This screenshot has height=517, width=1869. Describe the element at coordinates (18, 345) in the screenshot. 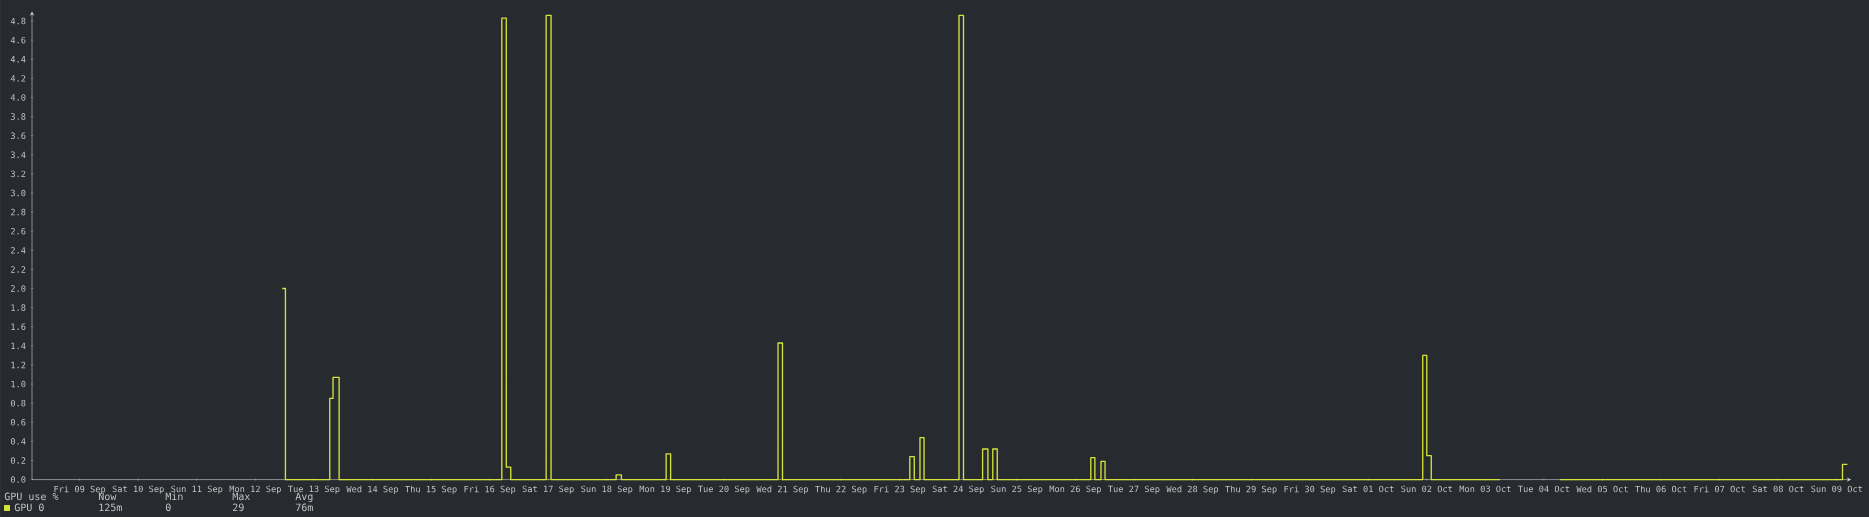

I see `y-tick-label: 1.4` at that location.